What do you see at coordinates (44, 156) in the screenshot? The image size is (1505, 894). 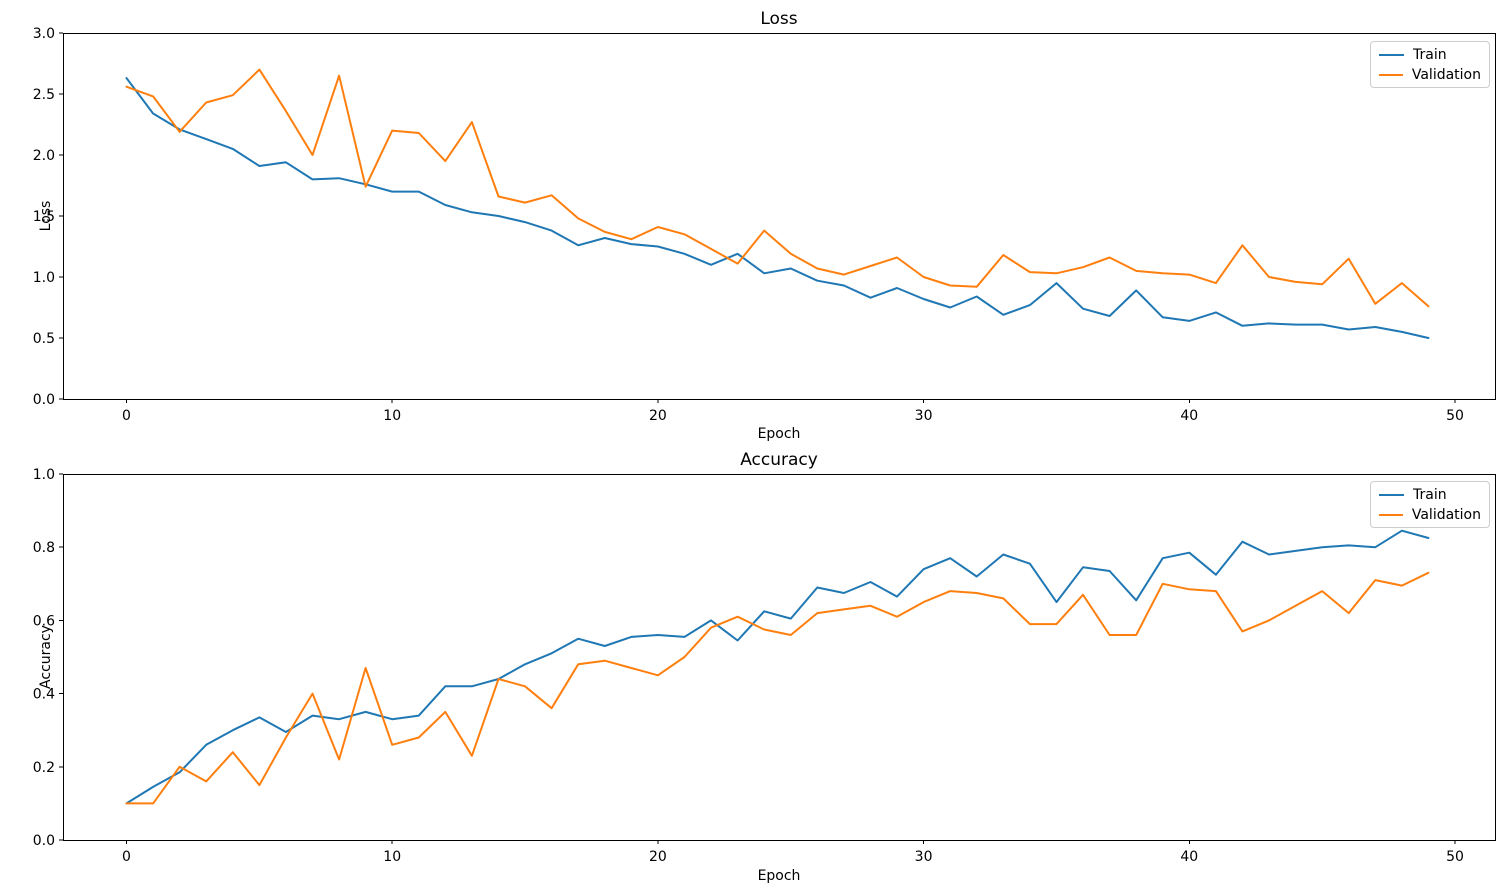 I see `y-tick-label: 2.0` at bounding box center [44, 156].